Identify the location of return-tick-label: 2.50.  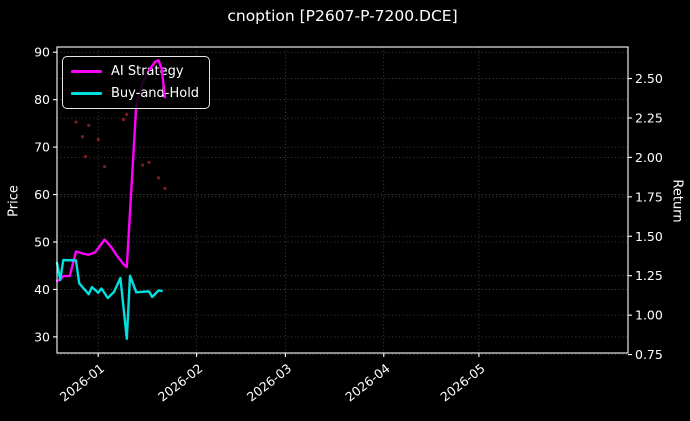
(649, 78).